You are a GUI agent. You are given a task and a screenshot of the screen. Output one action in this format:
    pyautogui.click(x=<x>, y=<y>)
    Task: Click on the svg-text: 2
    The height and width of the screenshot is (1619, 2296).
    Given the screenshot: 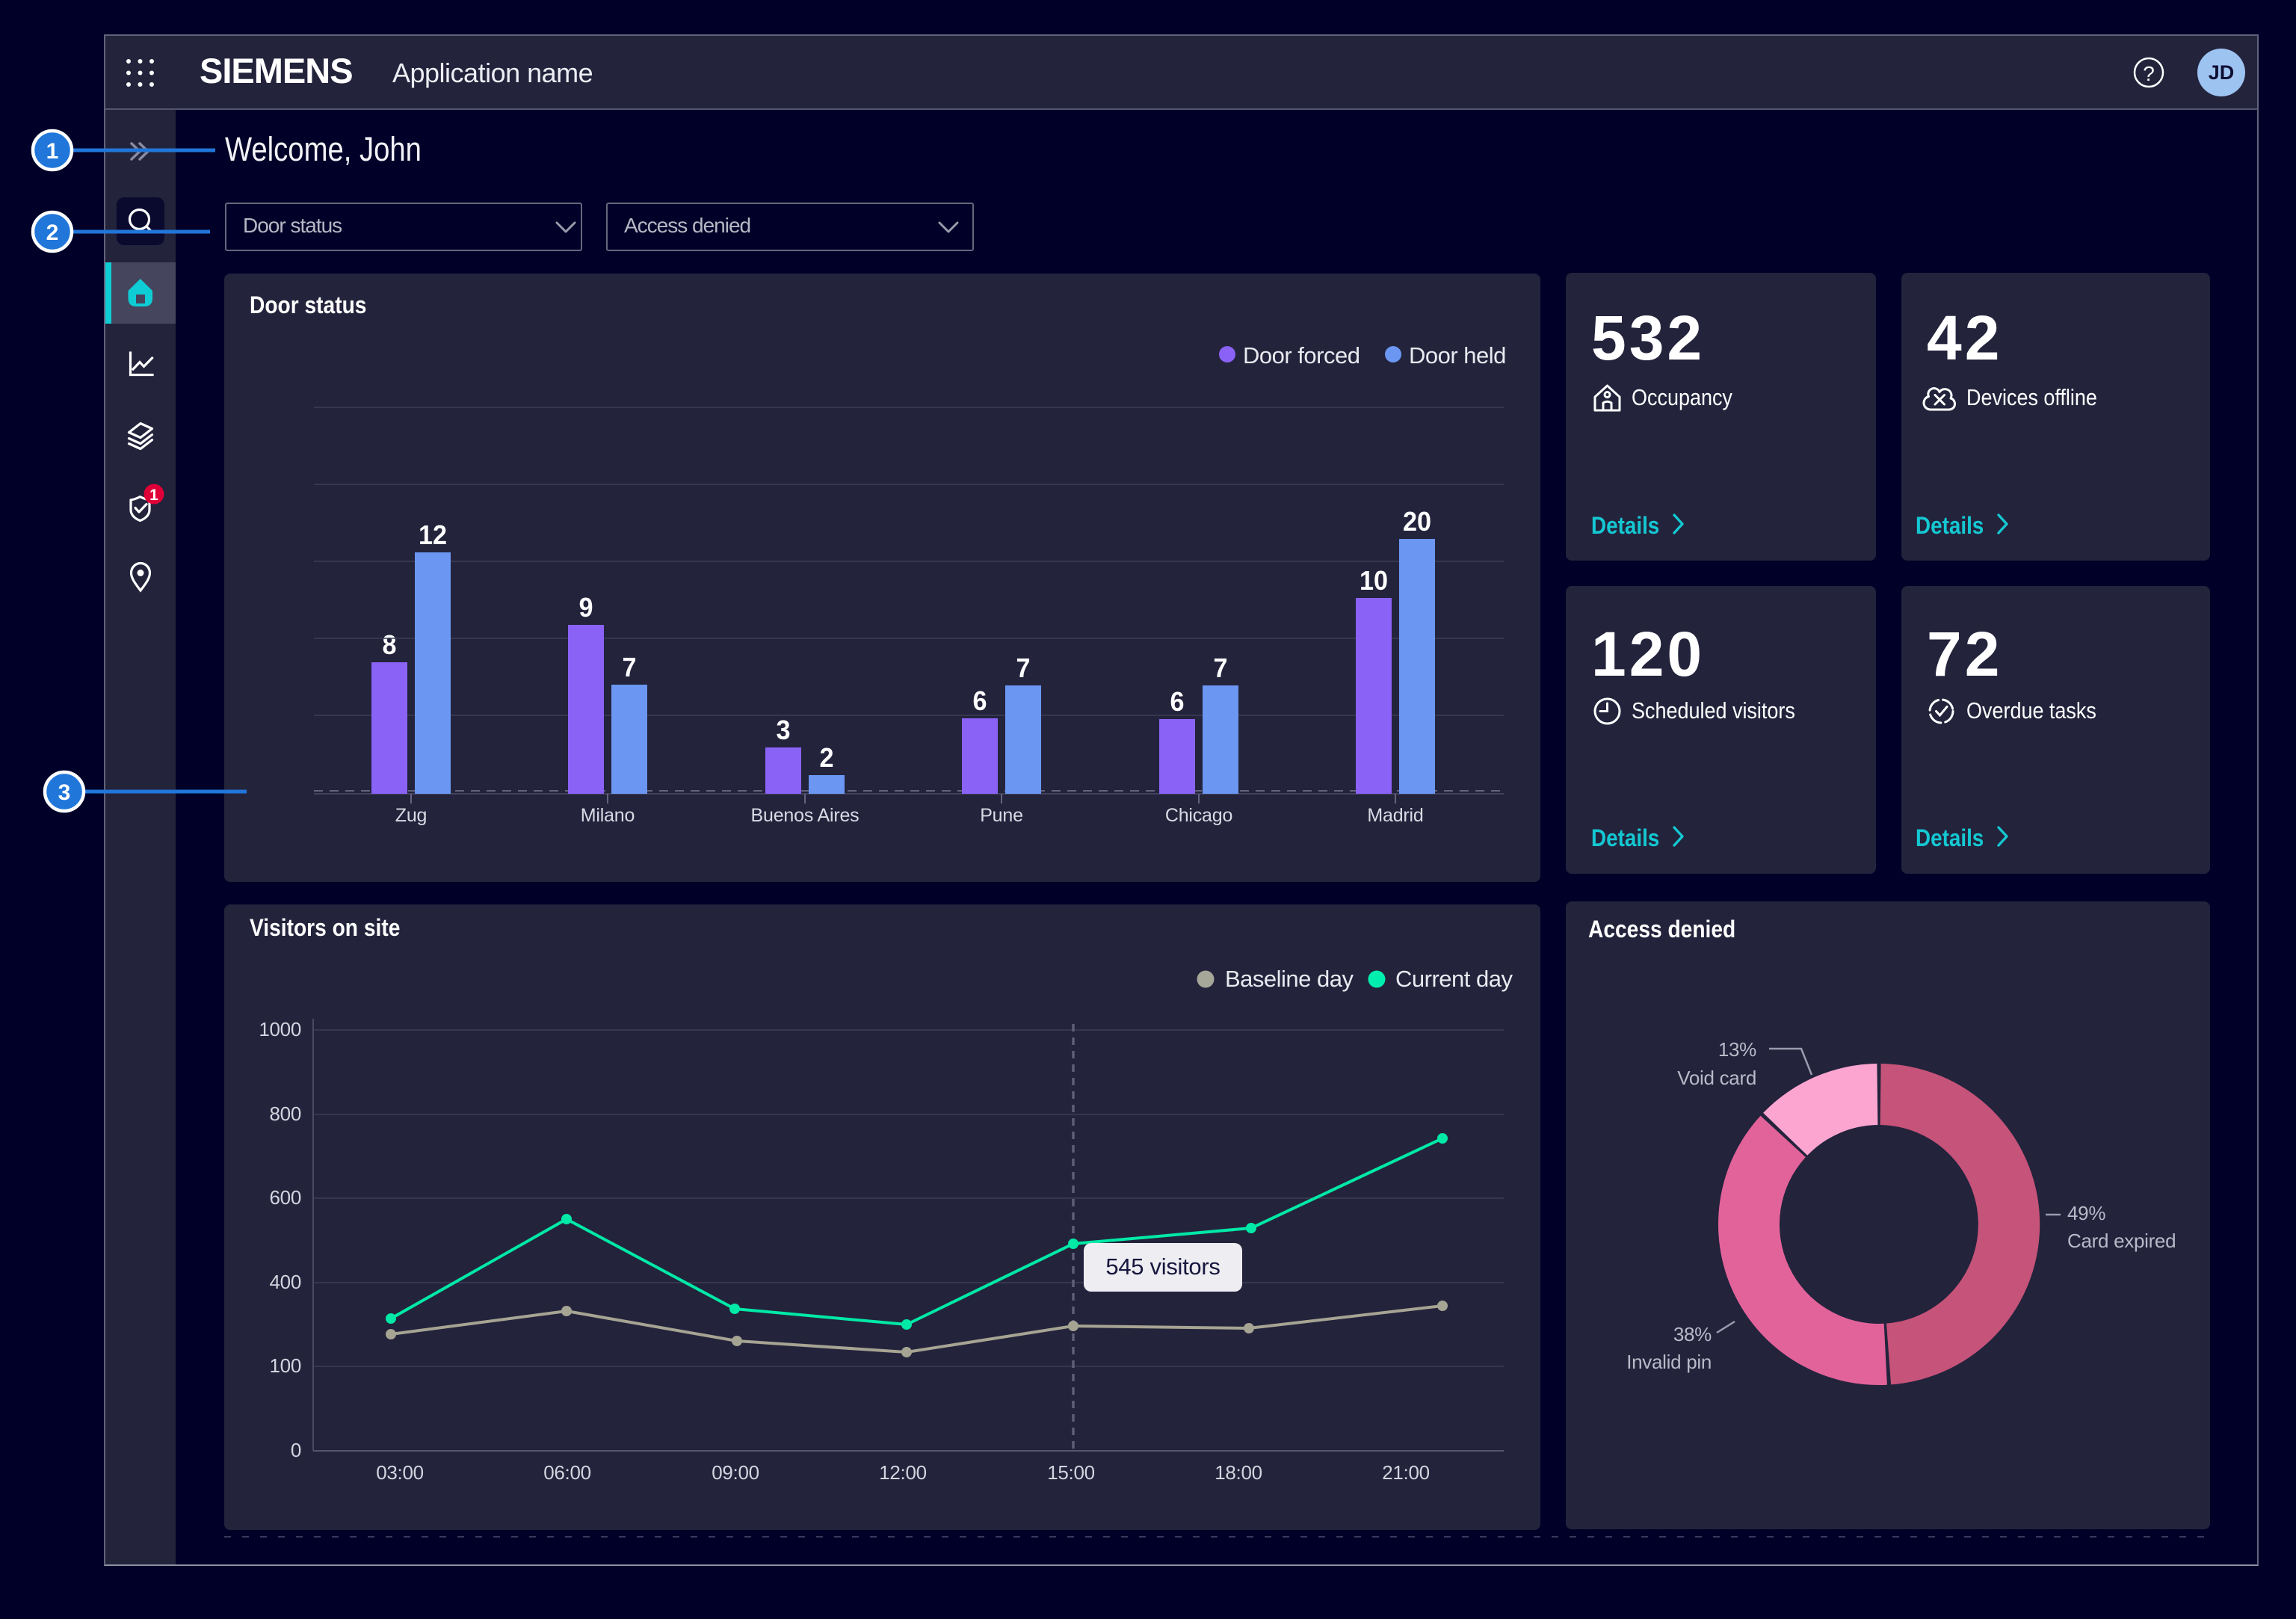 What is the action you would take?
    pyautogui.click(x=53, y=233)
    